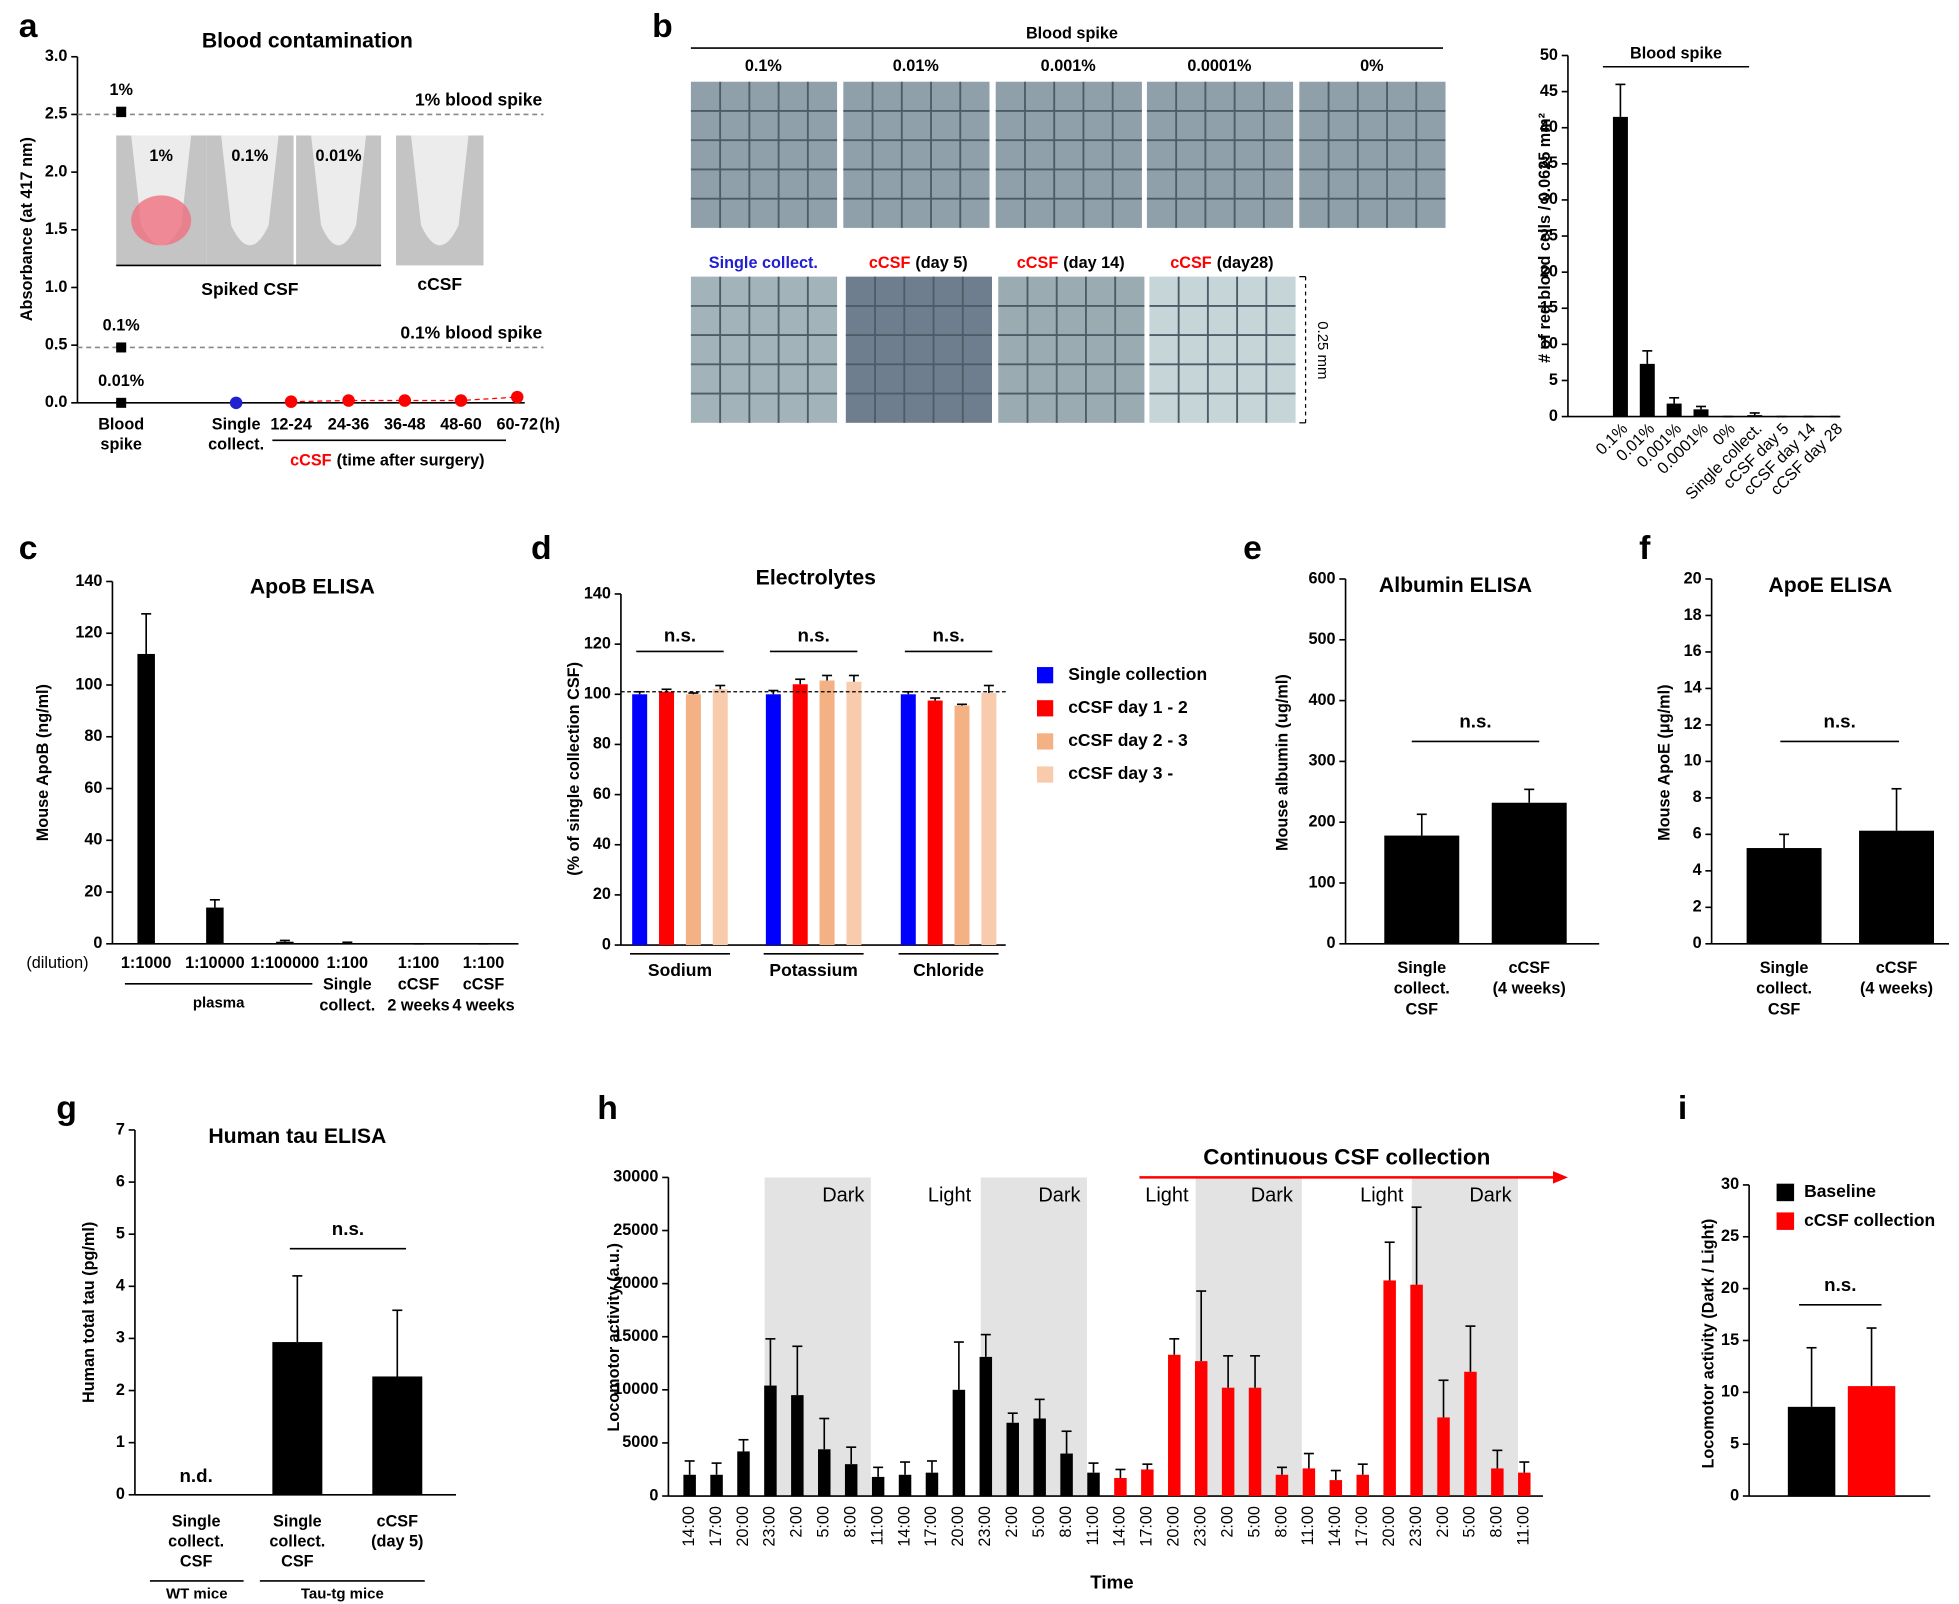 This screenshot has width=1959, height=1604. What do you see at coordinates (640, 1442) in the screenshot?
I see `y-tick-label: 5000` at bounding box center [640, 1442].